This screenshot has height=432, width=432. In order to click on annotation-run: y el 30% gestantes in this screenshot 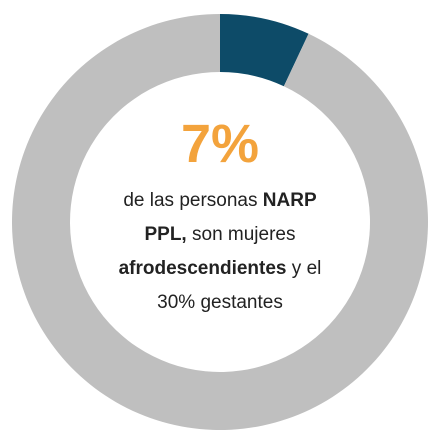, I will do `click(242, 285)`.